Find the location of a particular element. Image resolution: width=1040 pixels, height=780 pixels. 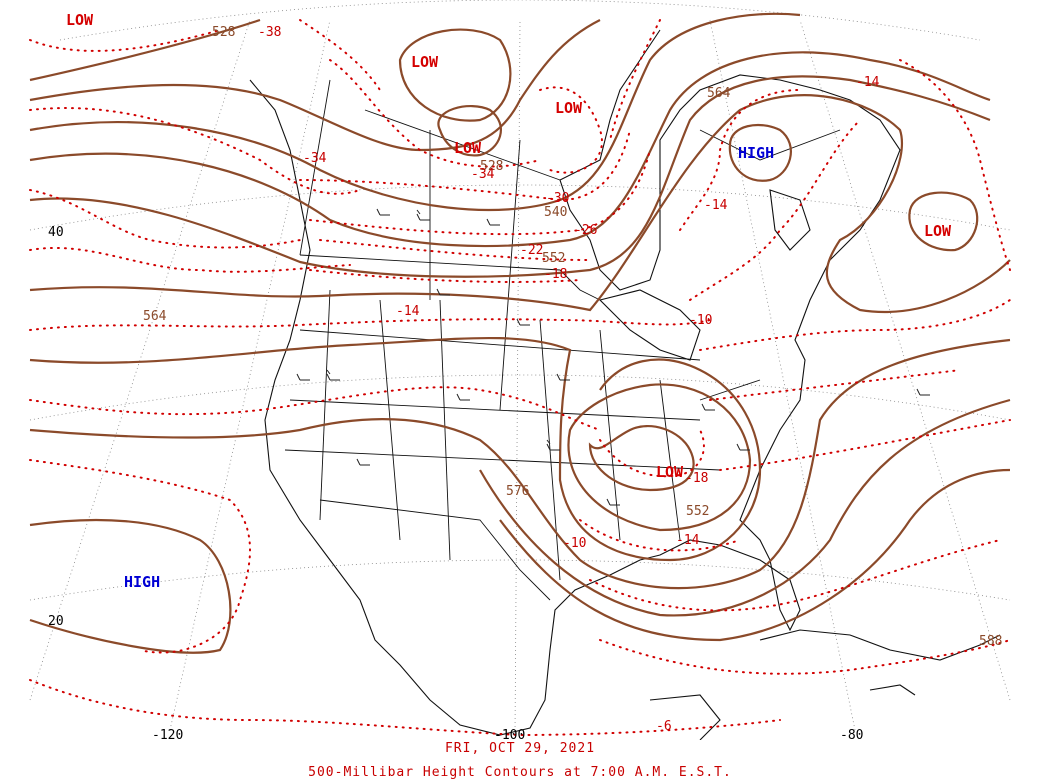

temp-label: -26 is located at coordinates (585, 230).